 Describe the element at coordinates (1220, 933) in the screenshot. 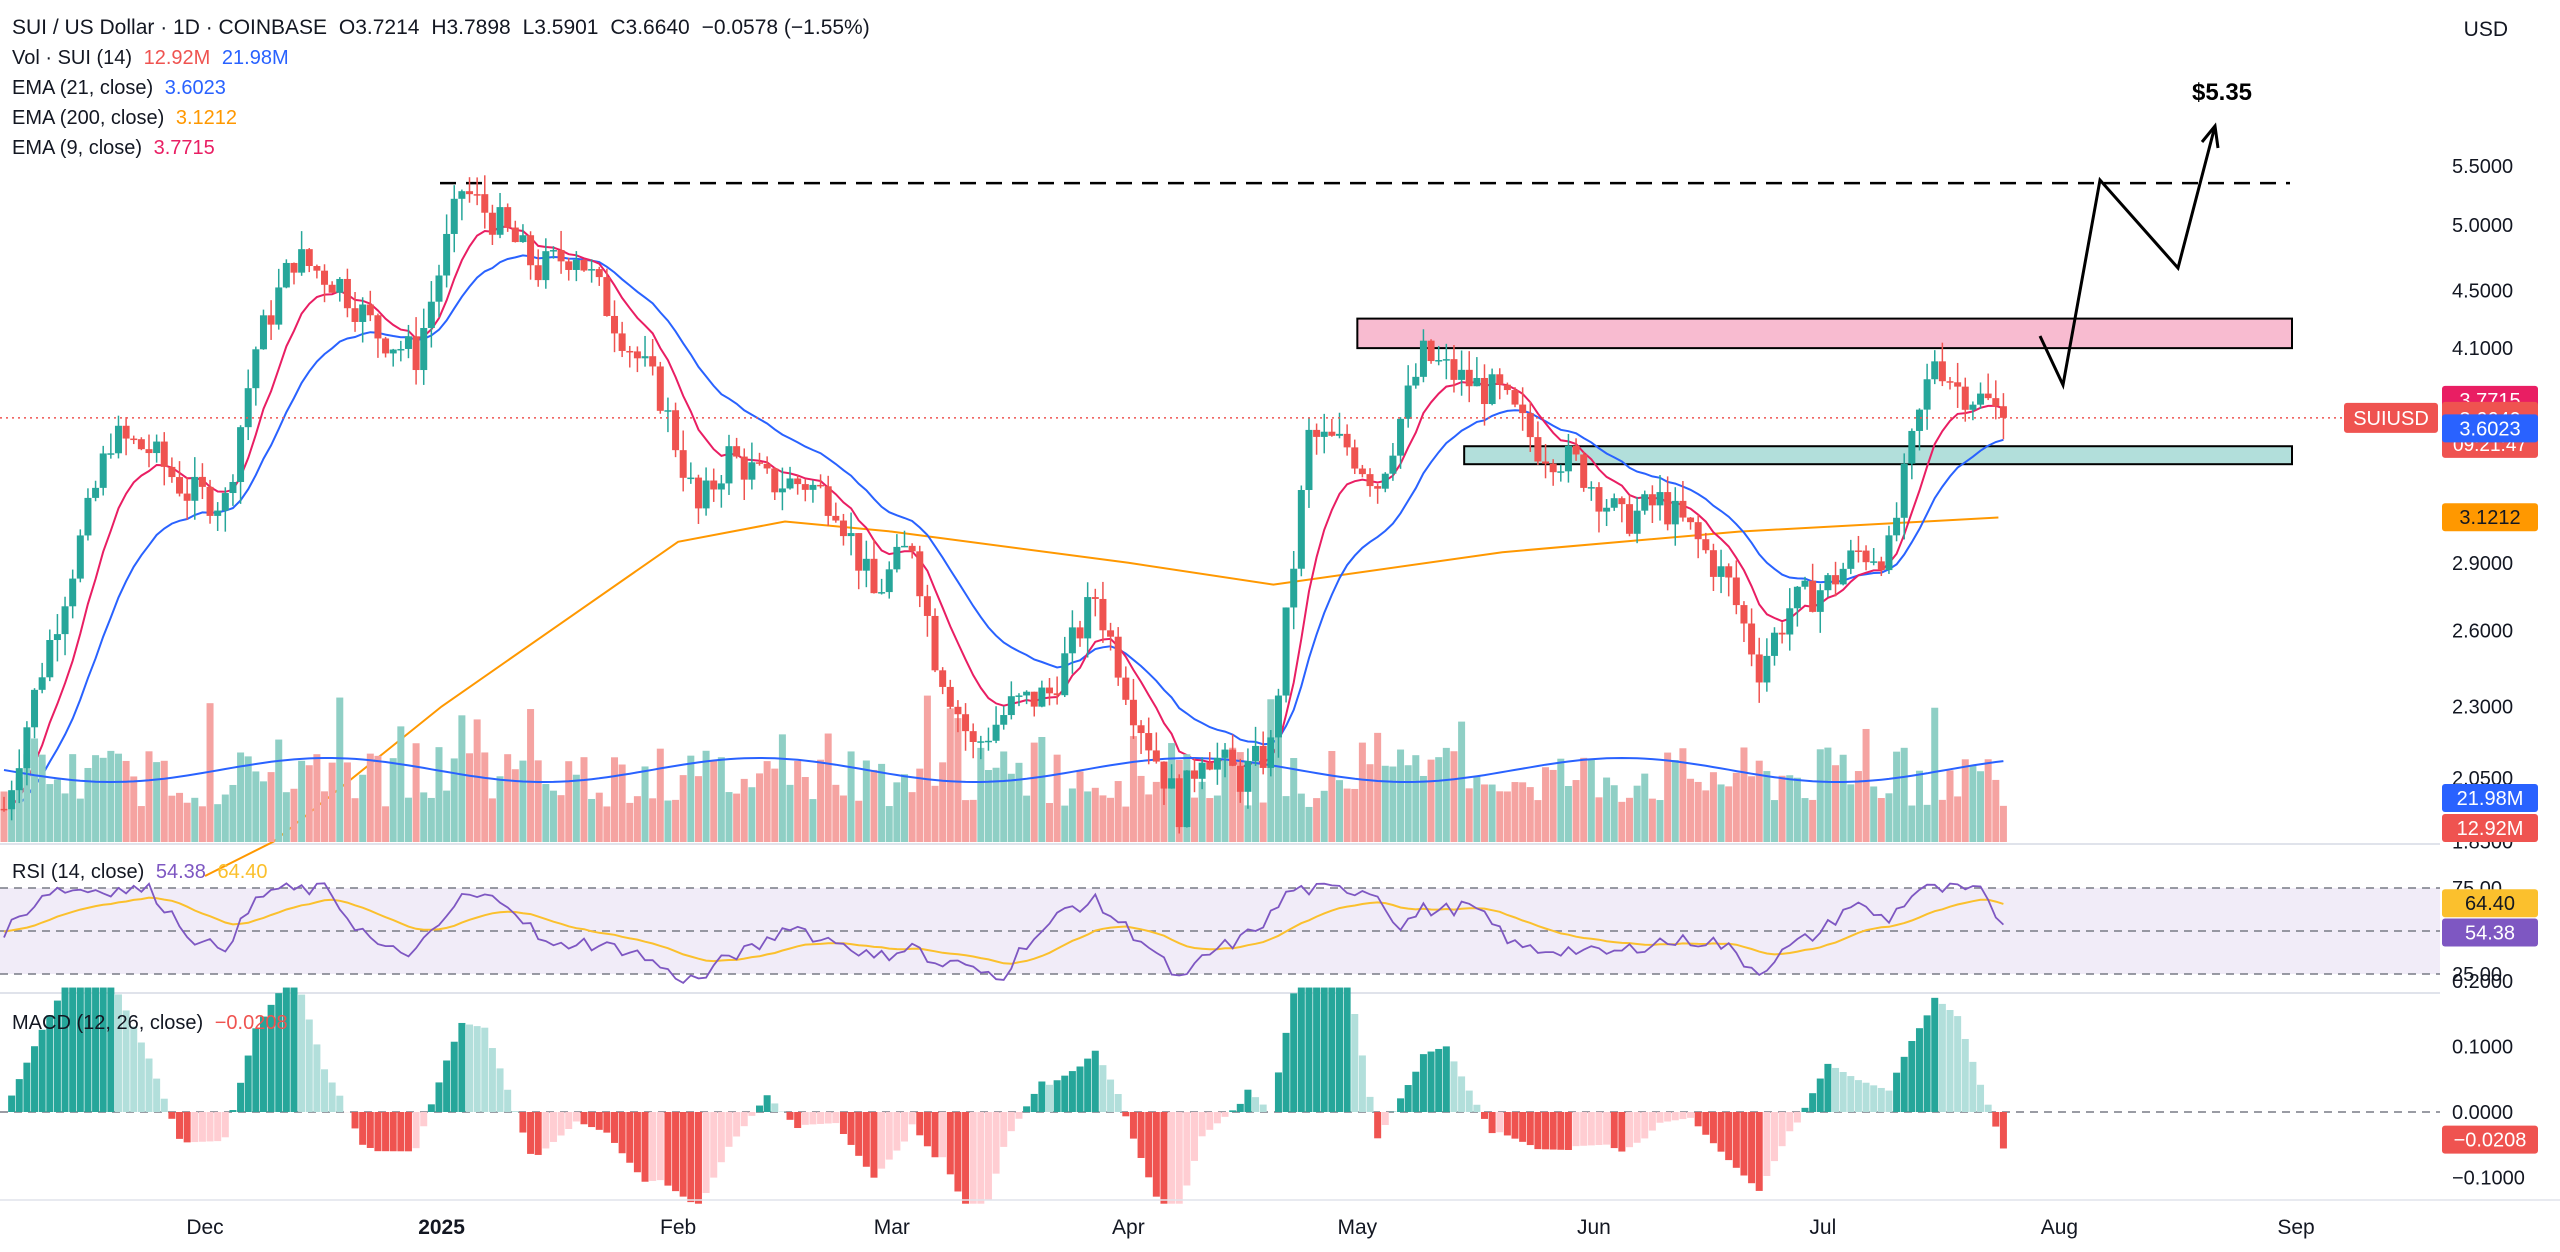

I see `rsi-pane` at that location.